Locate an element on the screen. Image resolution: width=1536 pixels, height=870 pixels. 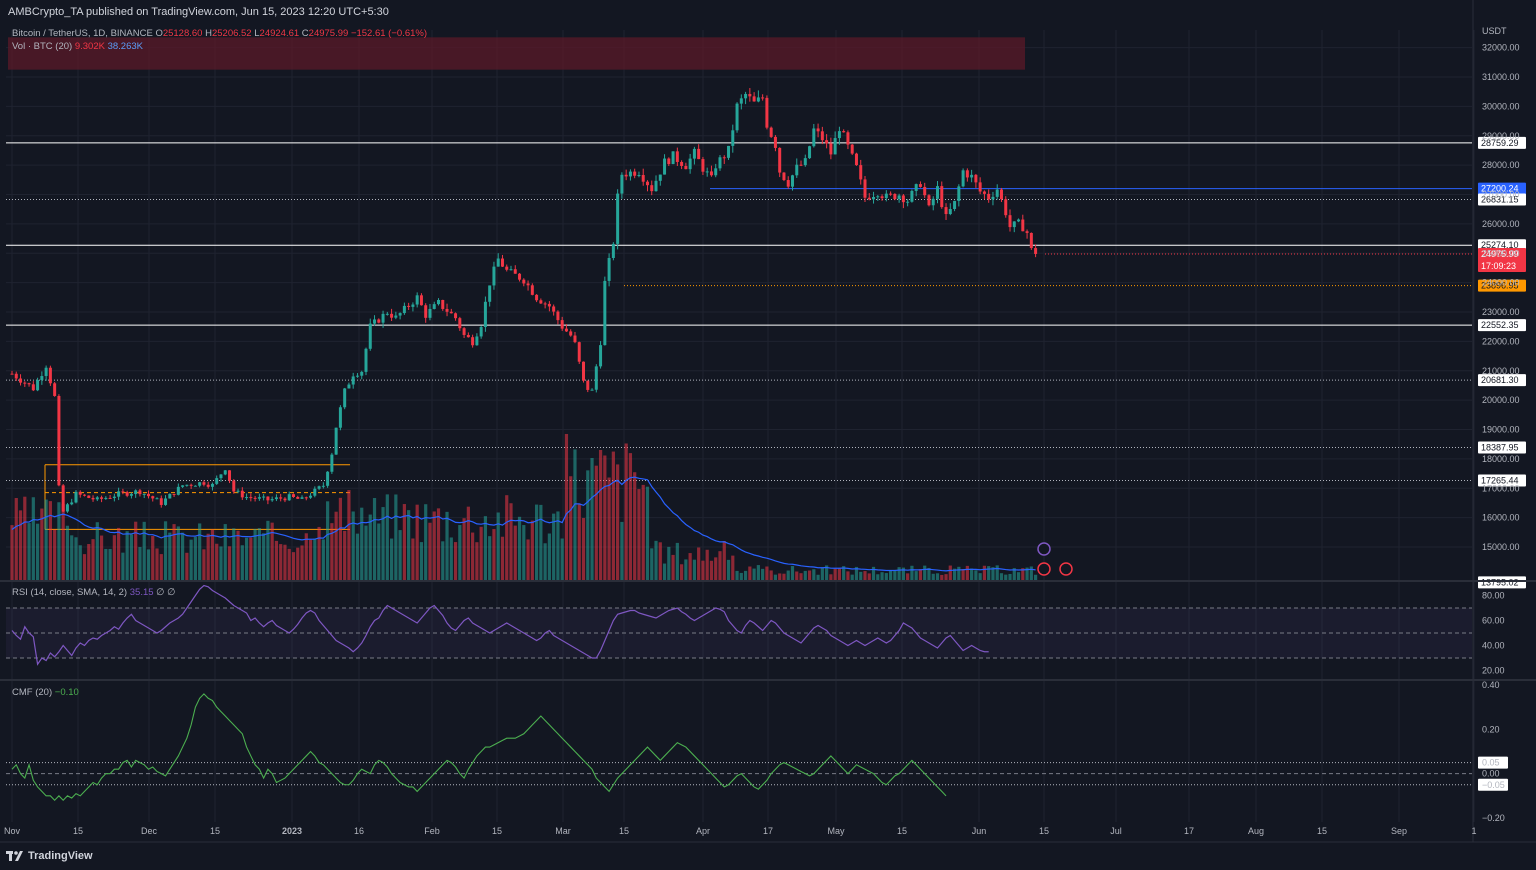
price-tick-label: 29000.00 is located at coordinates (1501, 136).